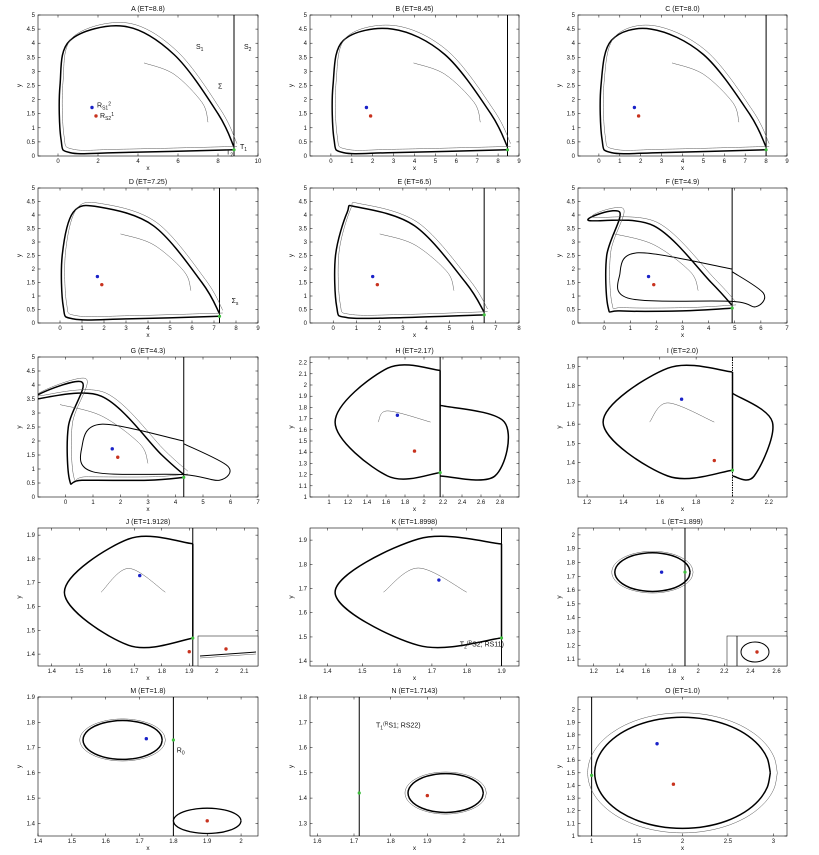 The width and height of the screenshot is (819, 855). Describe the element at coordinates (34, 72) in the screenshot. I see `y-tick-label: 3` at that location.